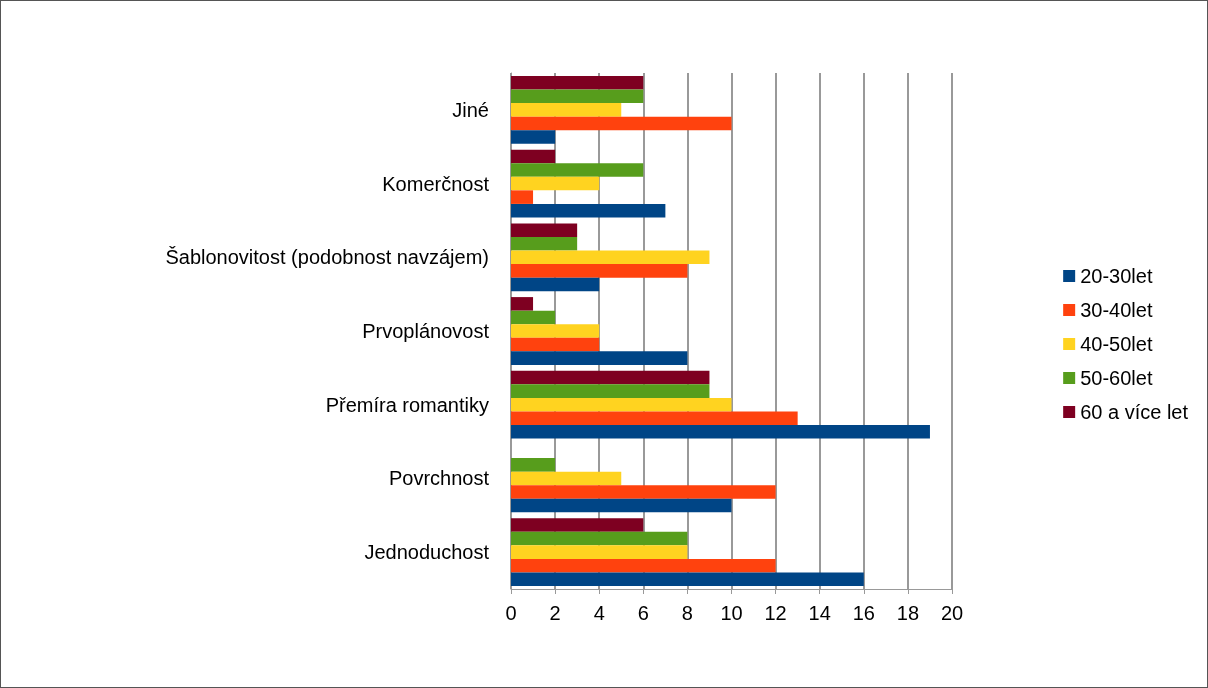 This screenshot has height=688, width=1208. Describe the element at coordinates (427, 552) in the screenshot. I see `y-tick-label: Jednoduchost` at that location.